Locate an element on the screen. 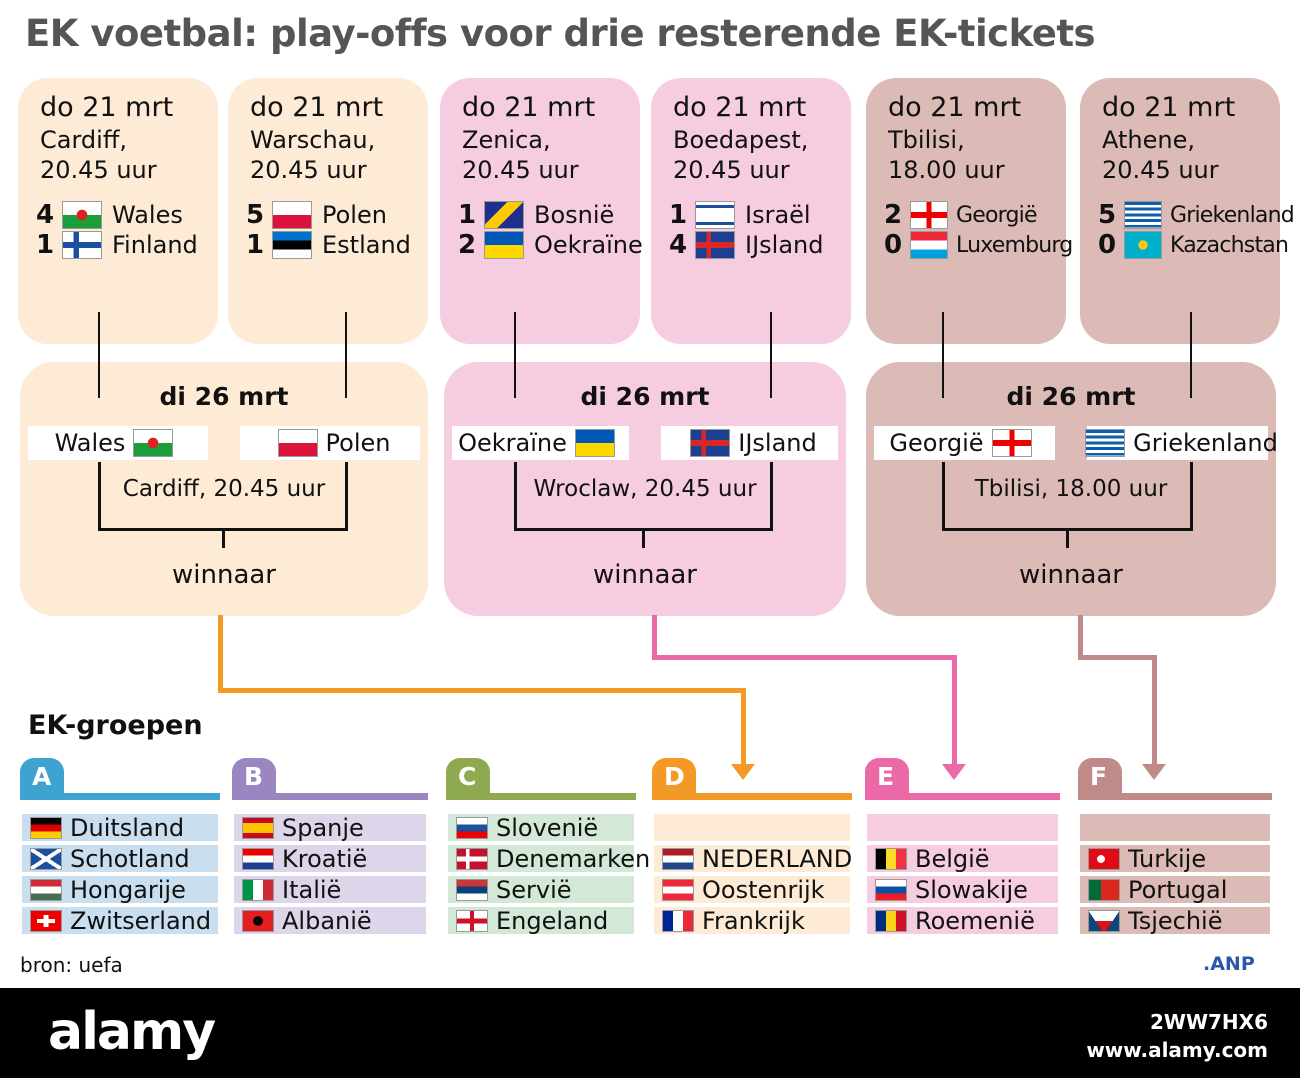  home-team: Wales is located at coordinates (118, 443).